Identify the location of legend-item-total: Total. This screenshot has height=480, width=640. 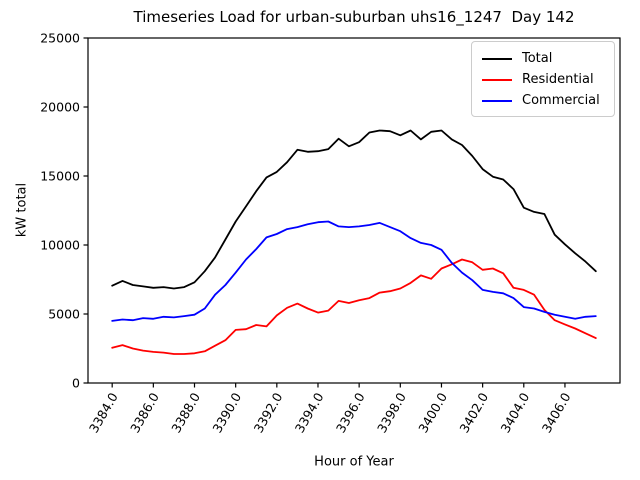
(543, 58).